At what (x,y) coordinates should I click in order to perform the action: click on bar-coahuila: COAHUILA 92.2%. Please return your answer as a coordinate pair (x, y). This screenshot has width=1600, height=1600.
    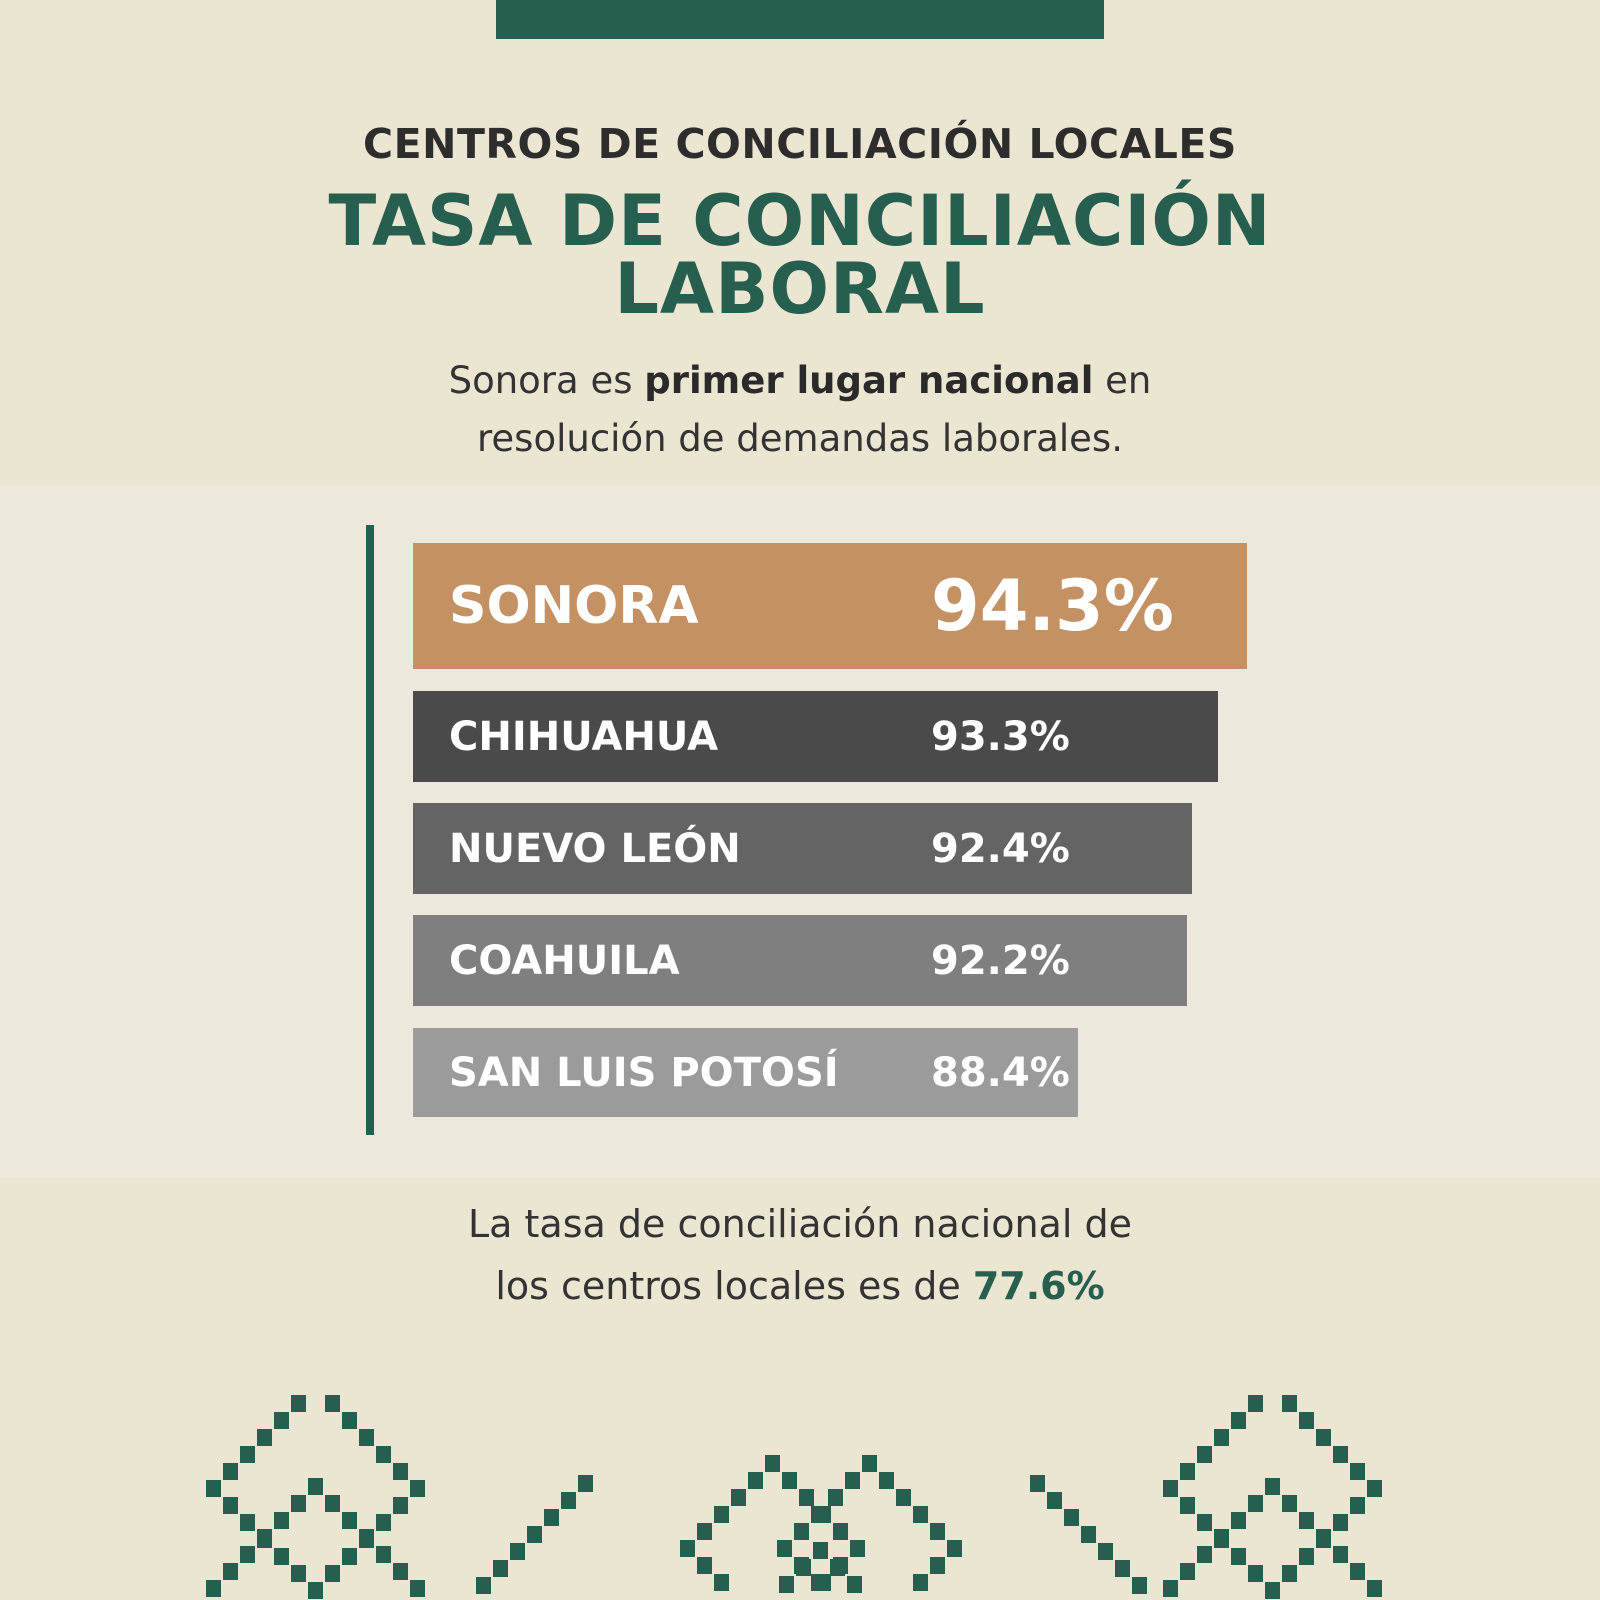
    Looking at the image, I should click on (800, 960).